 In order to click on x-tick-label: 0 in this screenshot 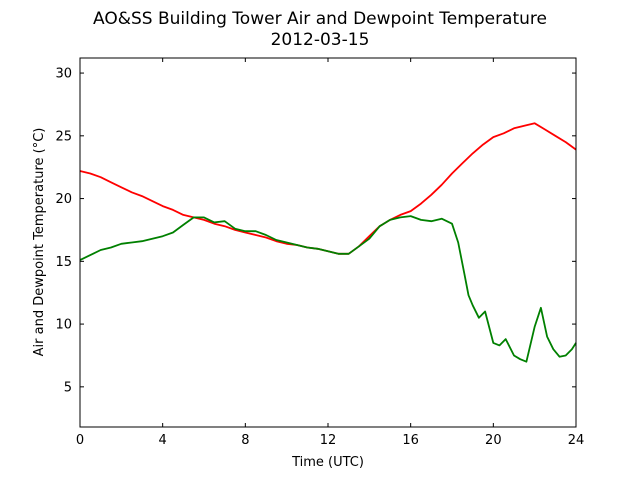, I will do `click(80, 440)`.